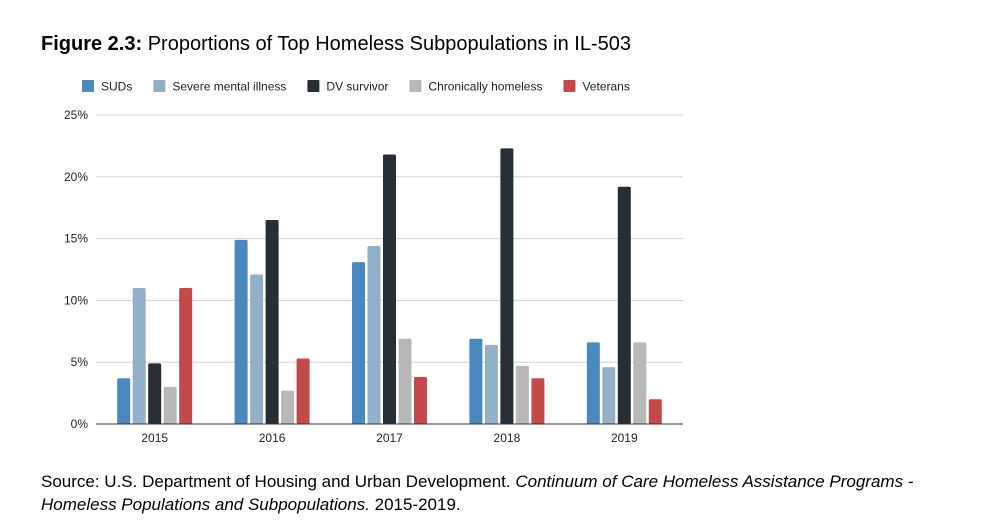 This screenshot has height=524, width=1000. What do you see at coordinates (538, 401) in the screenshot?
I see `bar-veterans-2018` at bounding box center [538, 401].